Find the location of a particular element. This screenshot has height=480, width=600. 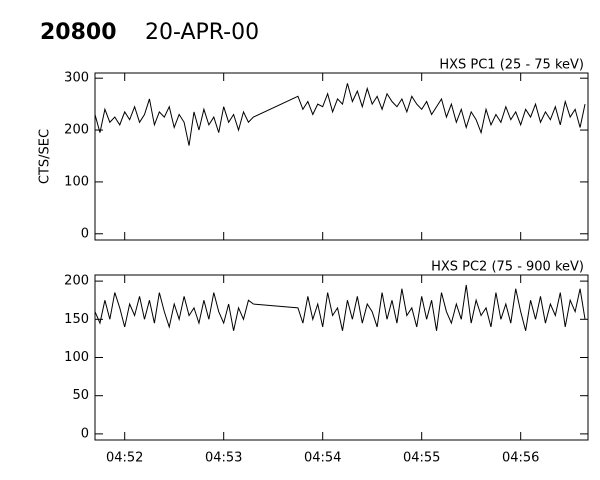

x-tick-label: 04:56 is located at coordinates (520, 458).